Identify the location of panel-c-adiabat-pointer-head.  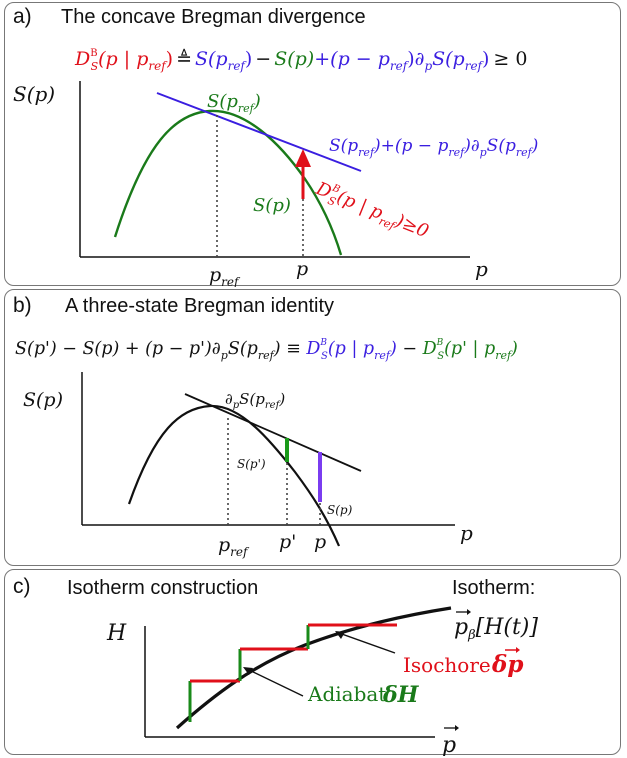
(248, 671).